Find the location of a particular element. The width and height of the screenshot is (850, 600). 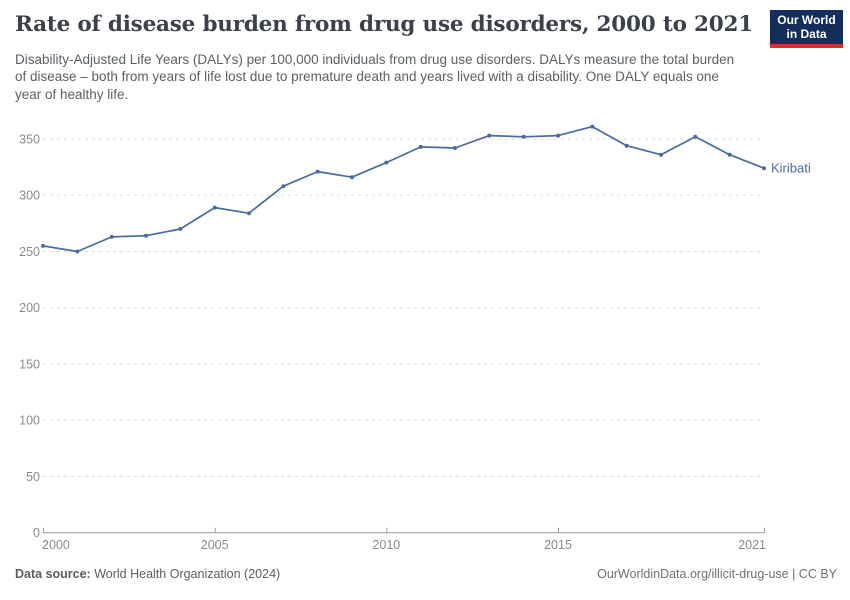

data-point-2018 is located at coordinates (661, 154).